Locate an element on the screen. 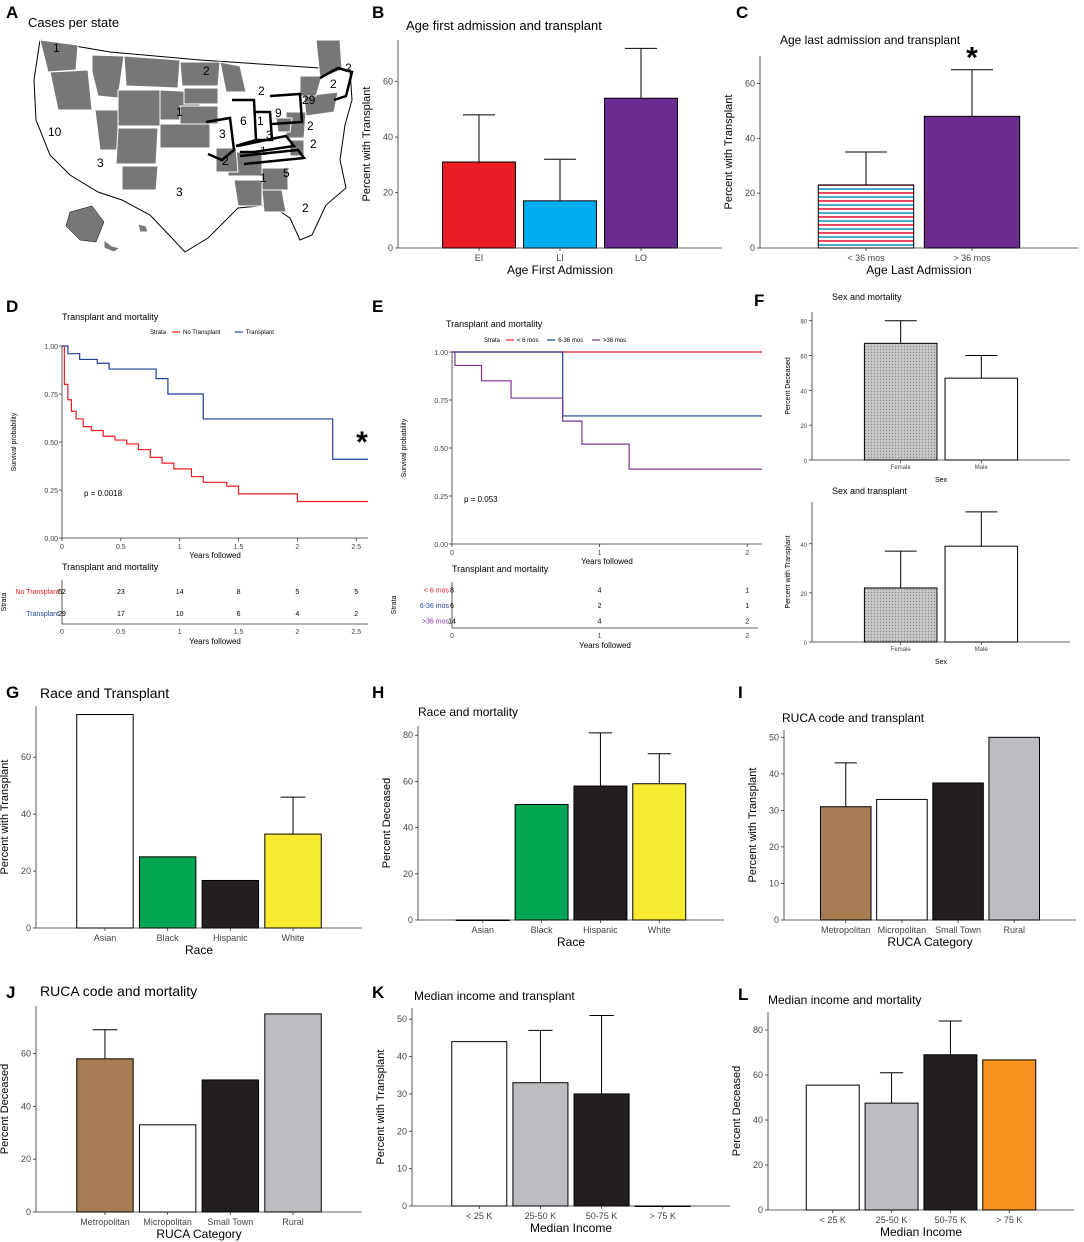 The width and height of the screenshot is (1084, 1242). risk-table-cell: 6 is located at coordinates (452, 606).